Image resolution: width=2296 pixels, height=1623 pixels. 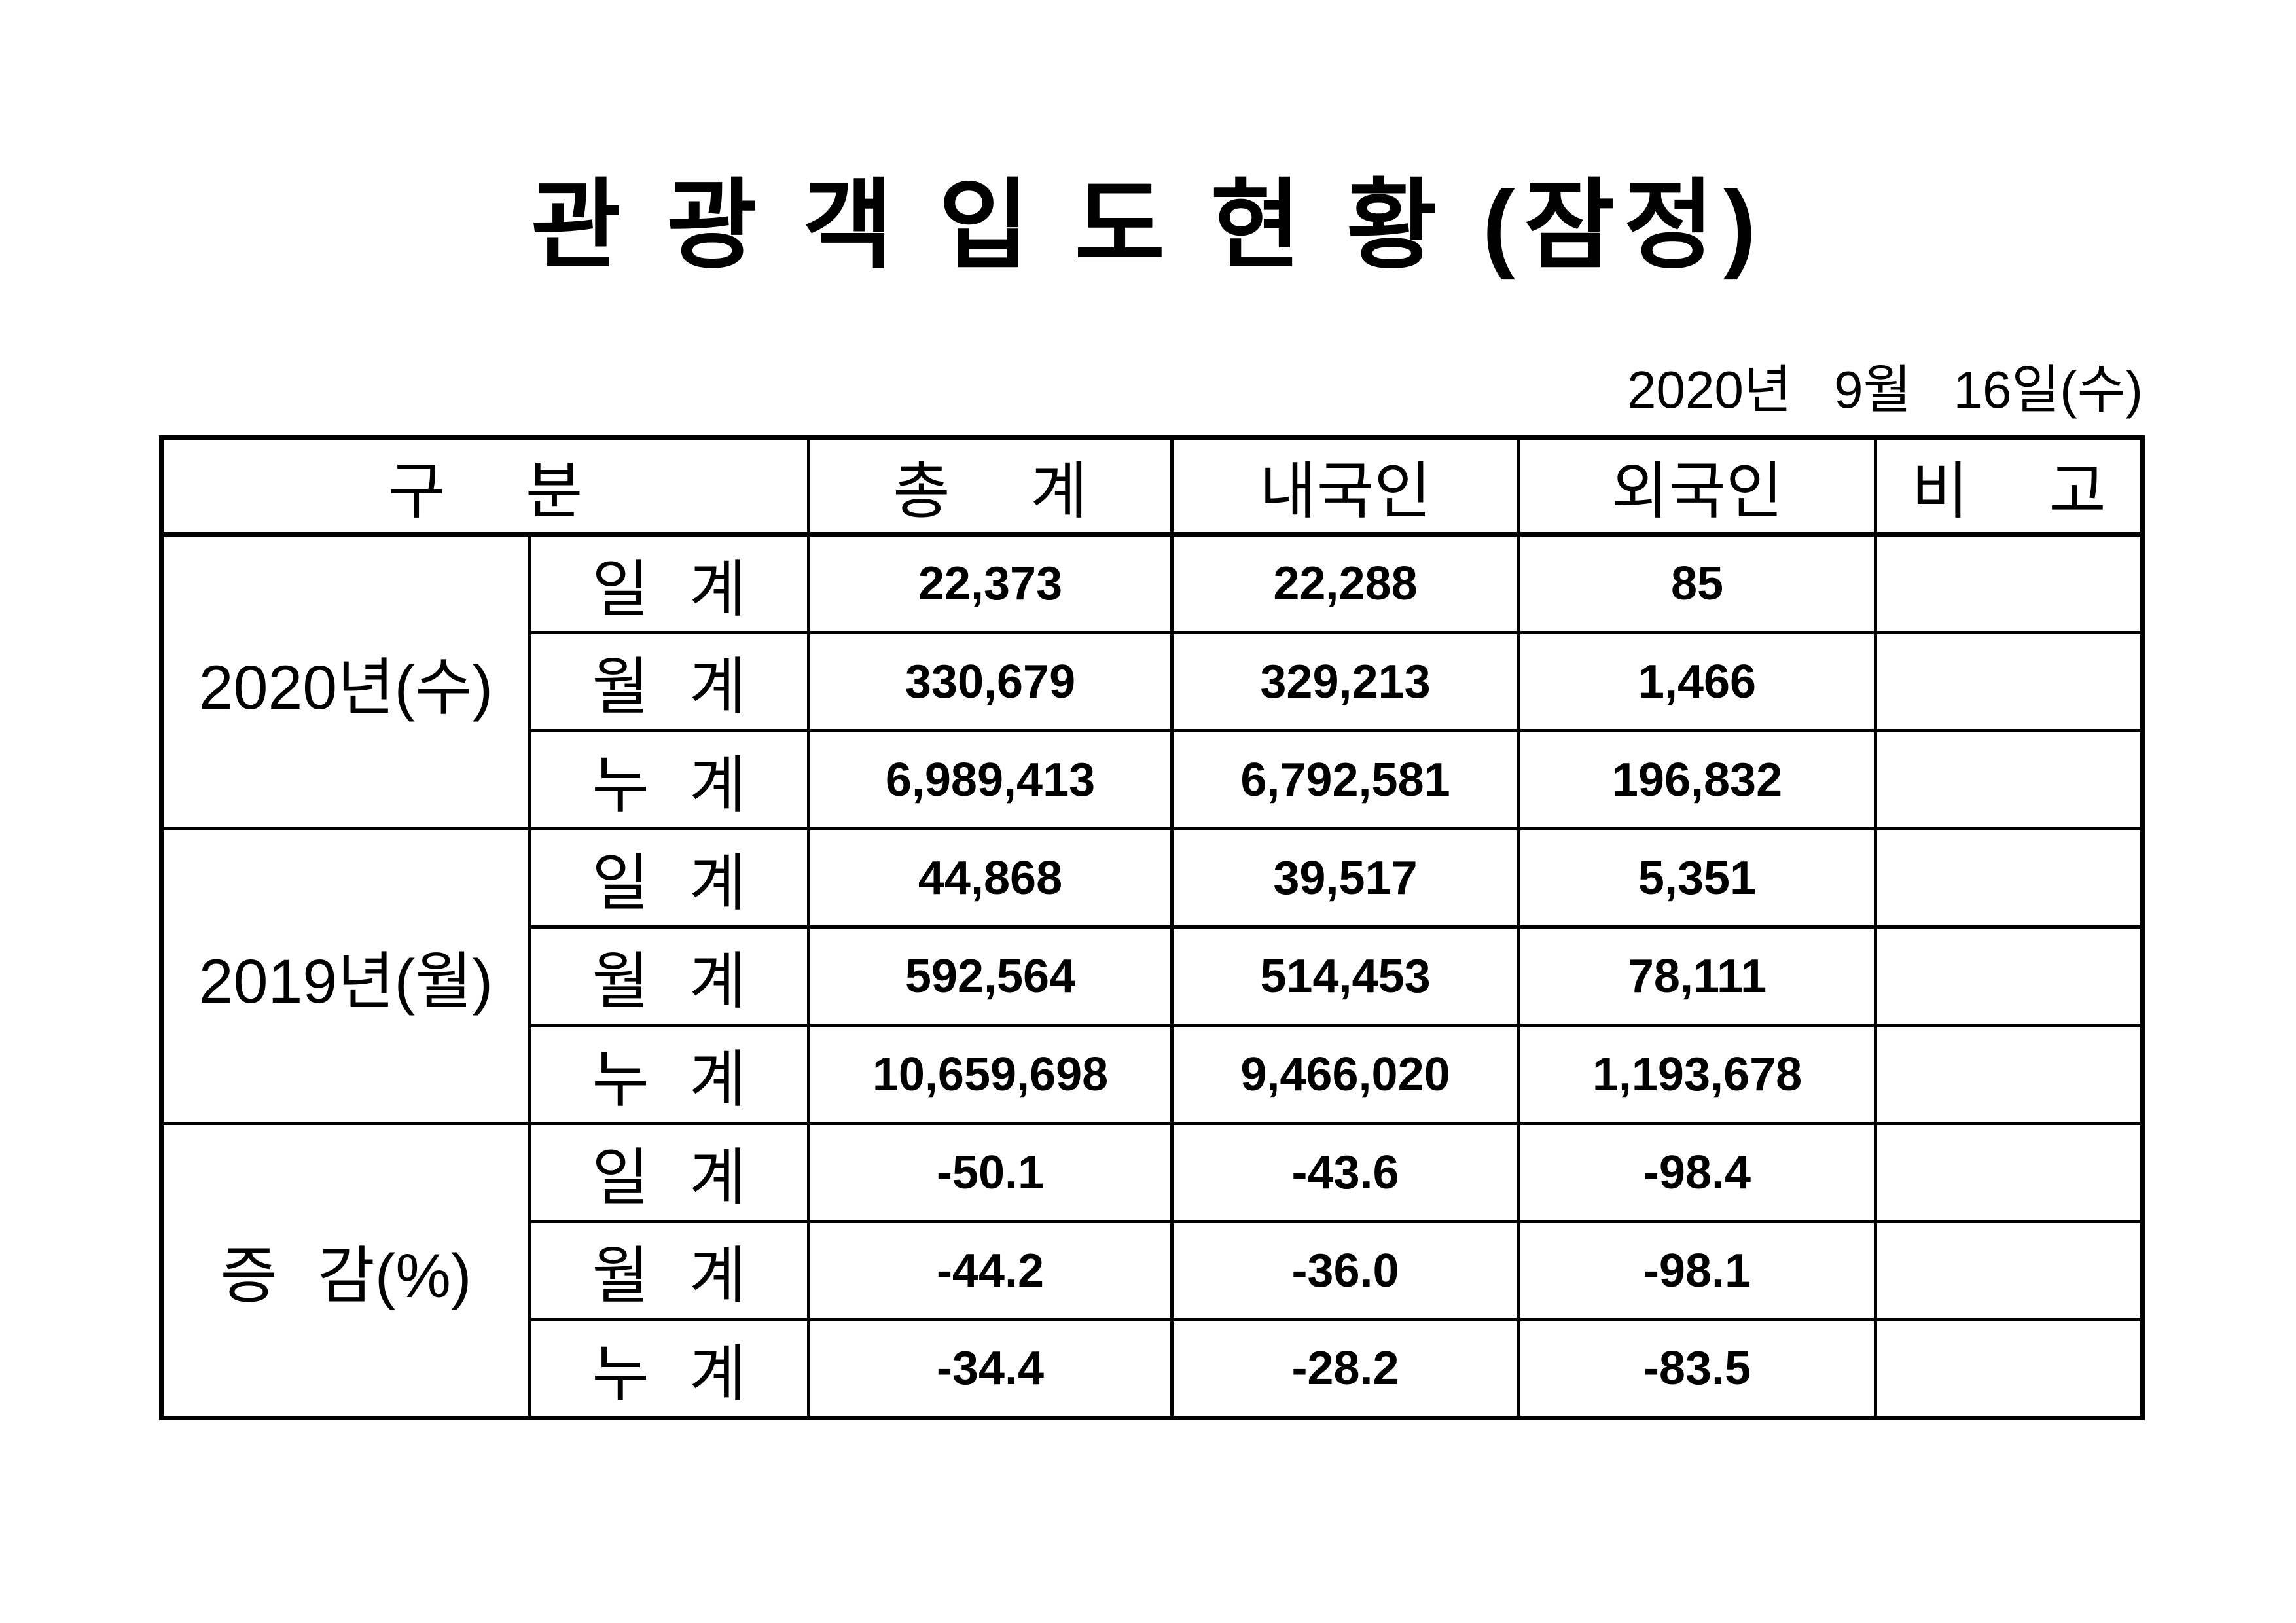 What do you see at coordinates (990, 1368) in the screenshot?
I see `value-cell: -34.4` at bounding box center [990, 1368].